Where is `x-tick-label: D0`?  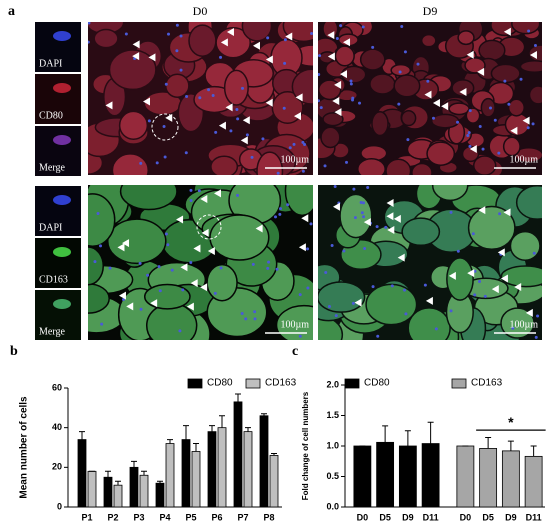
x-tick-label: D0 is located at coordinates (466, 517).